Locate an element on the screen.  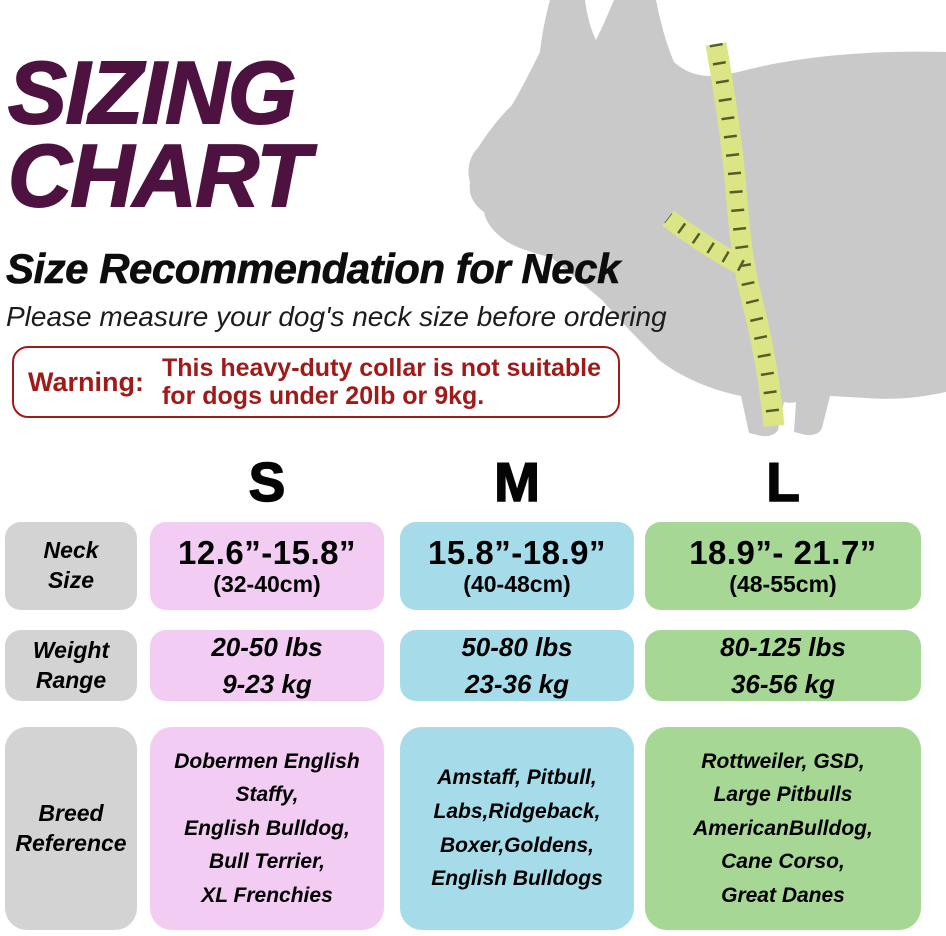
measuring-tape-branch is located at coordinates (704, 242).